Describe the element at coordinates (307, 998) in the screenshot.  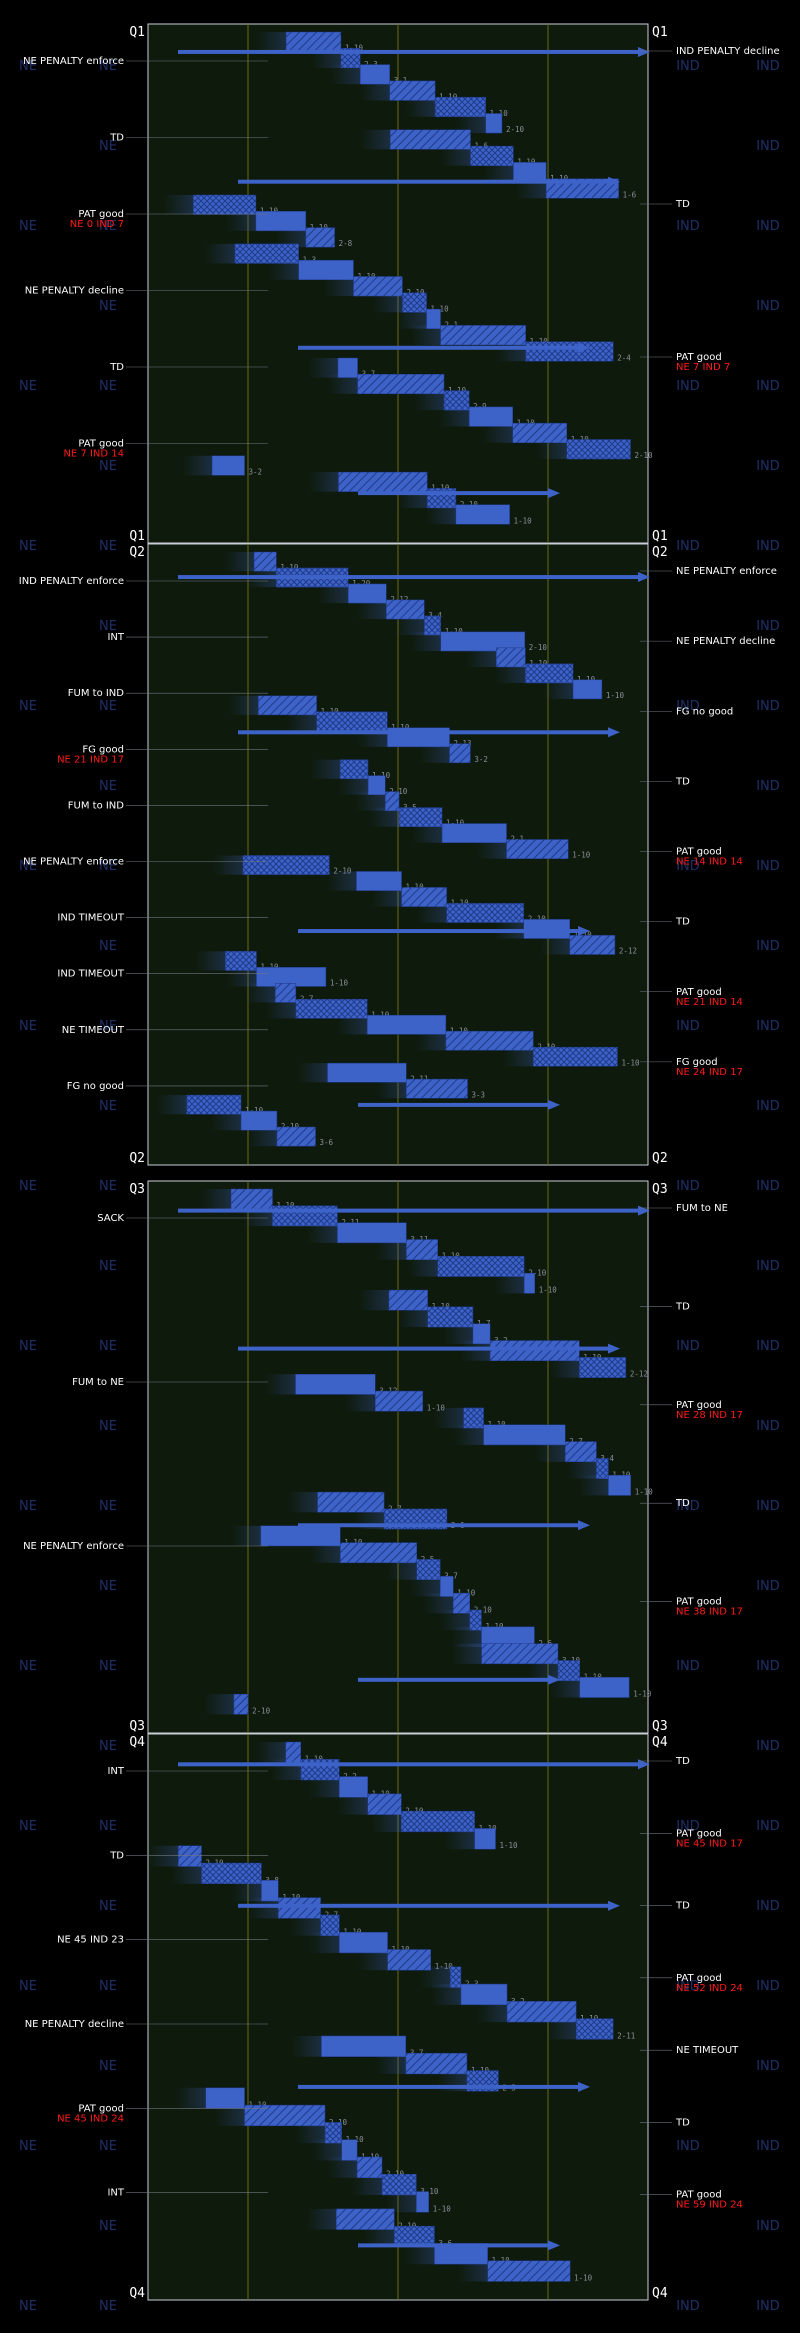
I see `down-distance-label: 2-7` at that location.